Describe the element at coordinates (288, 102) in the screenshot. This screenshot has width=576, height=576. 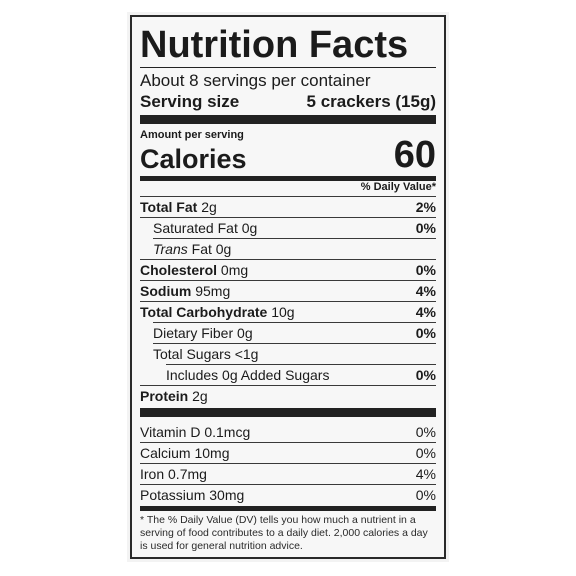
I see `serving-size-row: Serving size 5 crackers (15g)` at that location.